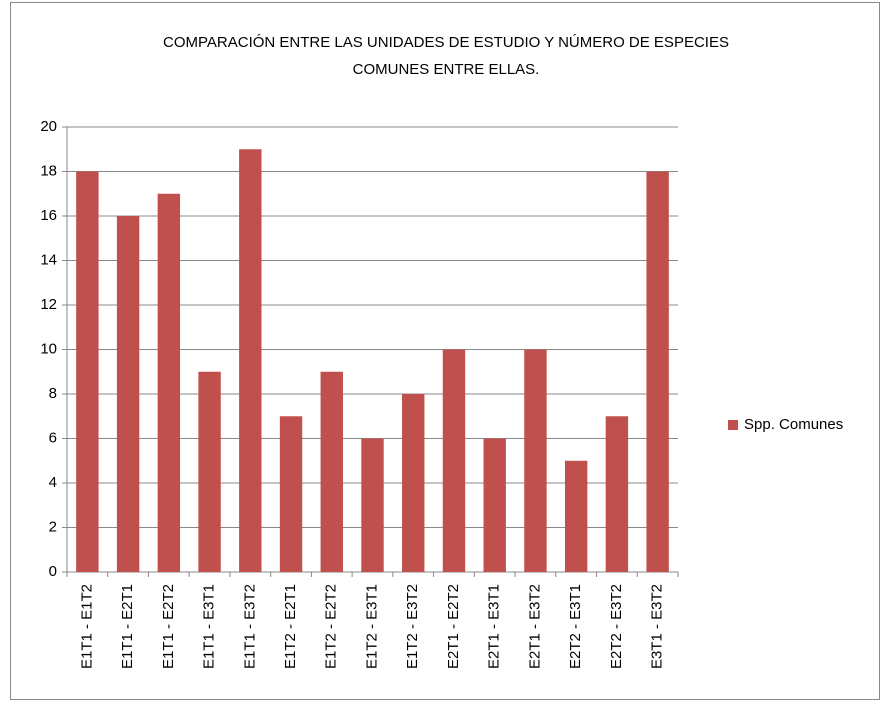 This screenshot has height=709, width=886. What do you see at coordinates (48, 215) in the screenshot?
I see `y-tick-label: 16` at bounding box center [48, 215].